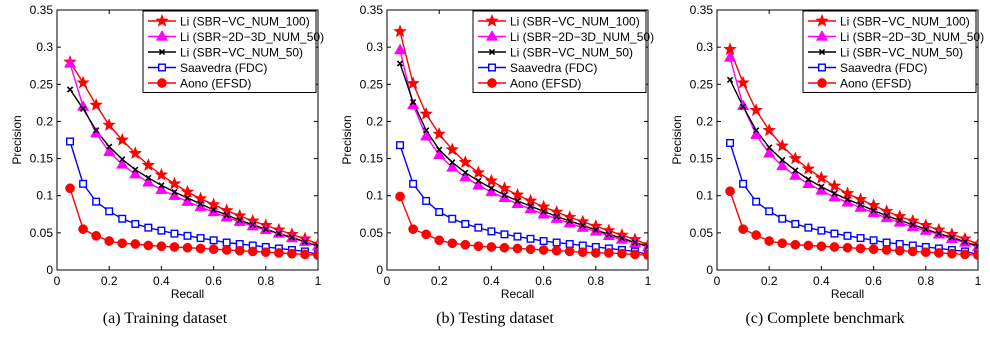 The image size is (990, 345). I want to click on legend-label-li-sbr-vc-num-50: Li (SBR−VC_NUM_50), so click(901, 53).